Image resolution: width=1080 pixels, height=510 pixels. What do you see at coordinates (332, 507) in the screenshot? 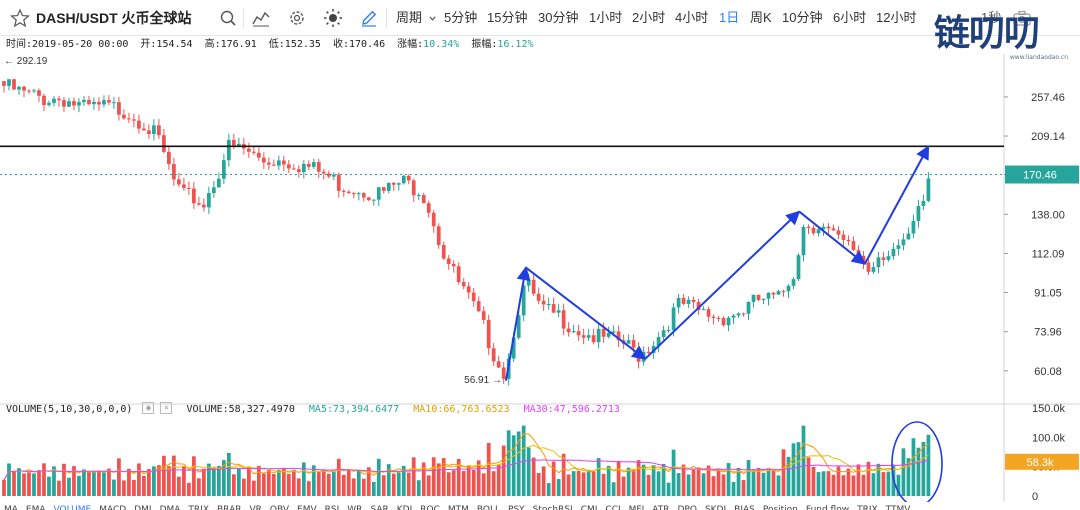
I see `indicator-tab: RSI` at bounding box center [332, 507].